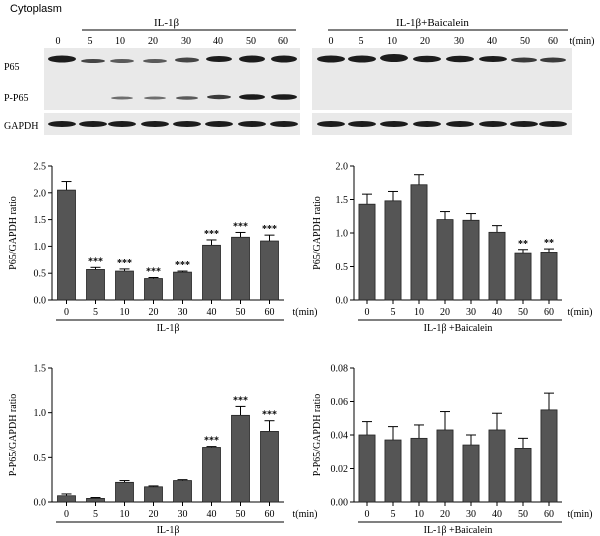  What do you see at coordinates (340, 402) in the screenshot?
I see `y-tick-label: 0.06` at bounding box center [340, 402].